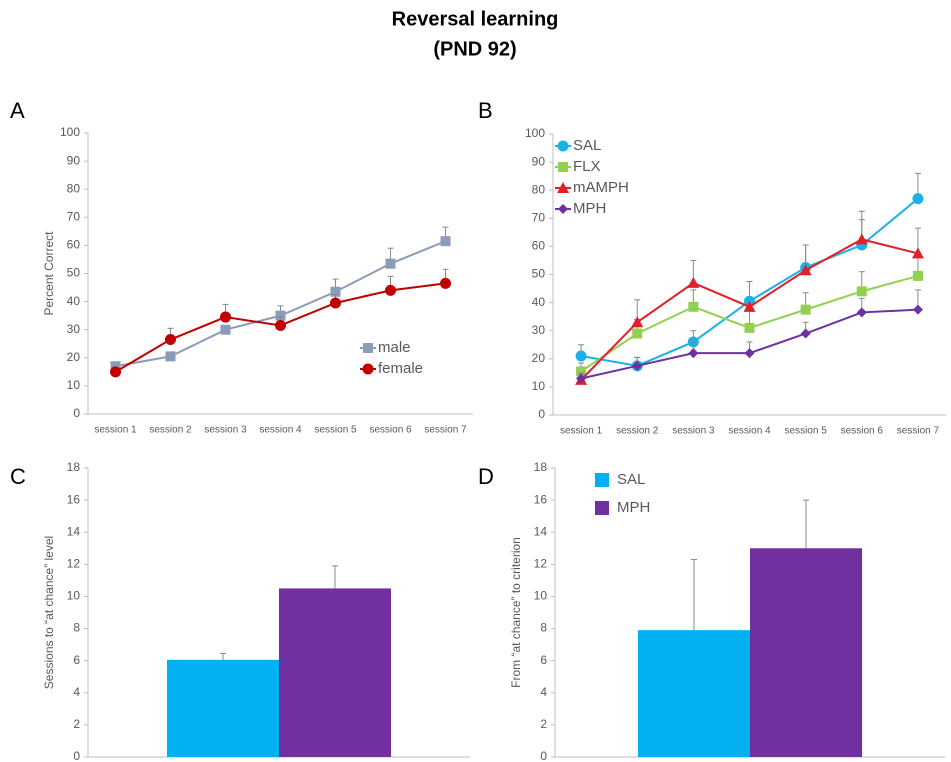 The width and height of the screenshot is (951, 762). I want to click on x-tick-label: session 6, so click(390, 430).